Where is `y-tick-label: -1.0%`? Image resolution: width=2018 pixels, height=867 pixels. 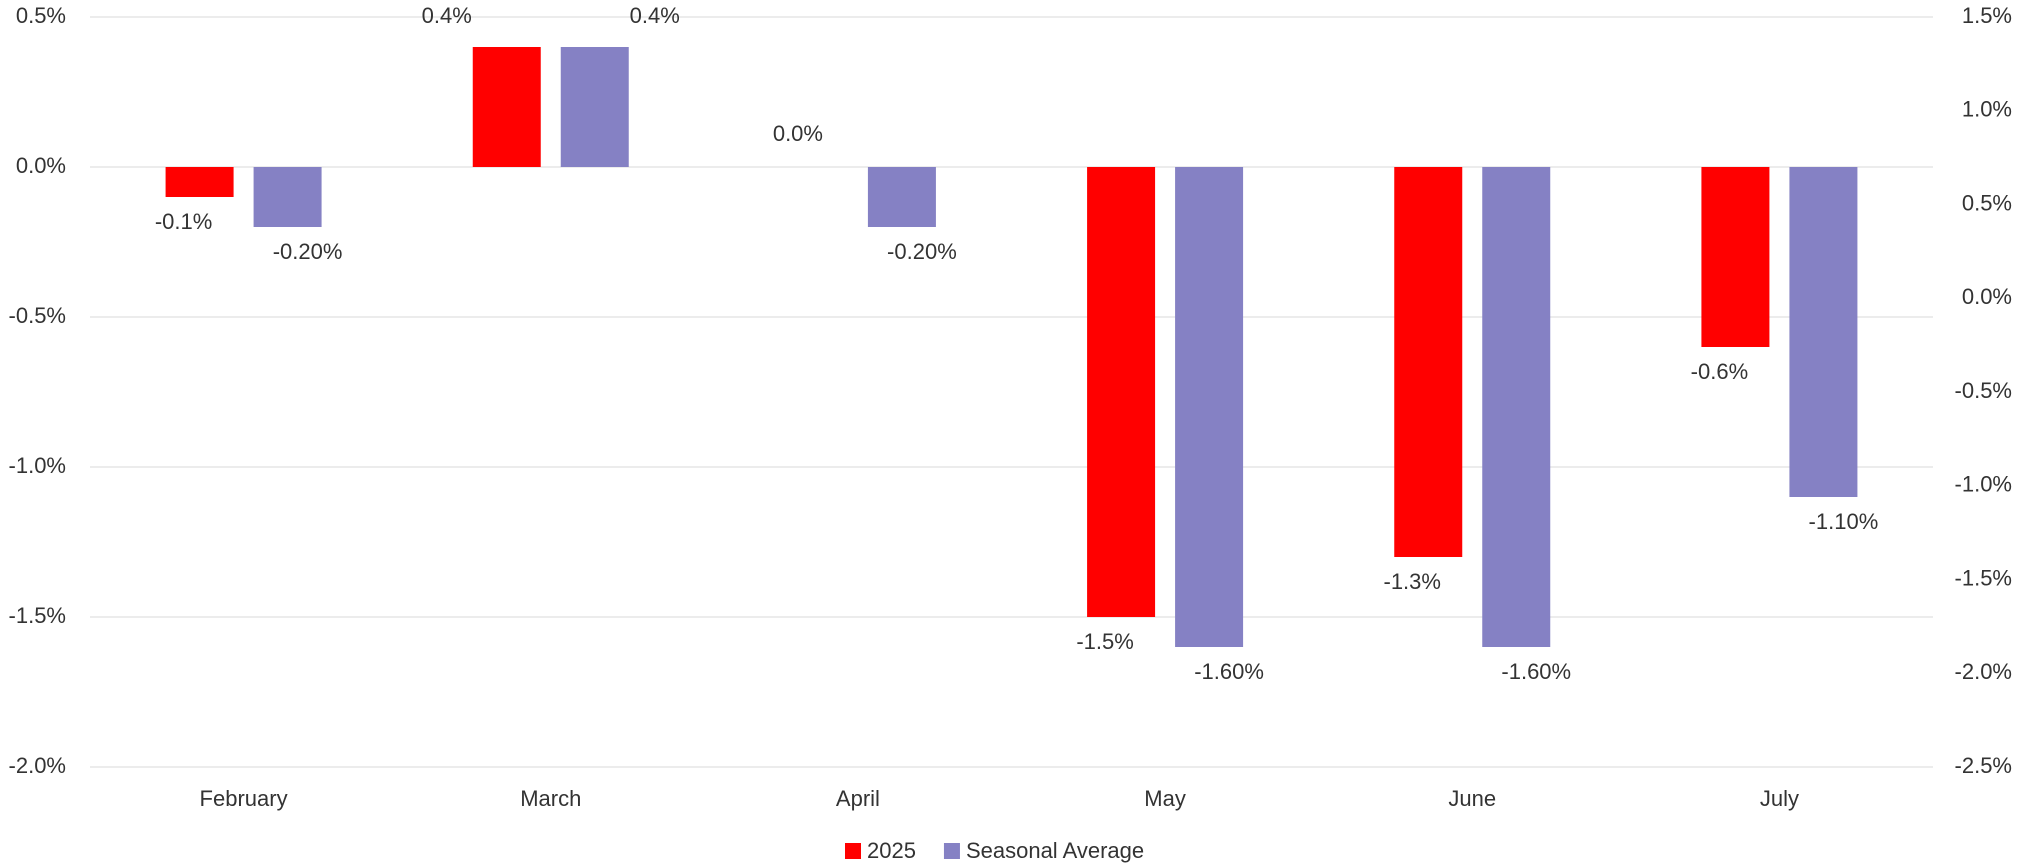
y-tick-label: -1.0% is located at coordinates (37, 465).